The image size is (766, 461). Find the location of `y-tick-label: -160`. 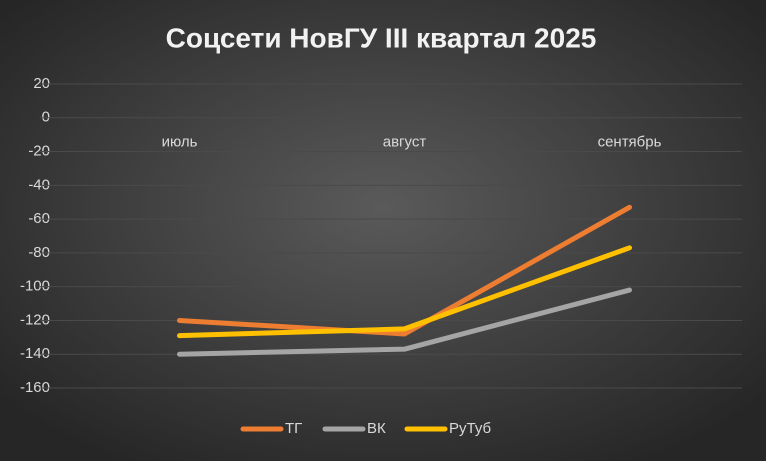

y-tick-label: -160 is located at coordinates (35, 387).